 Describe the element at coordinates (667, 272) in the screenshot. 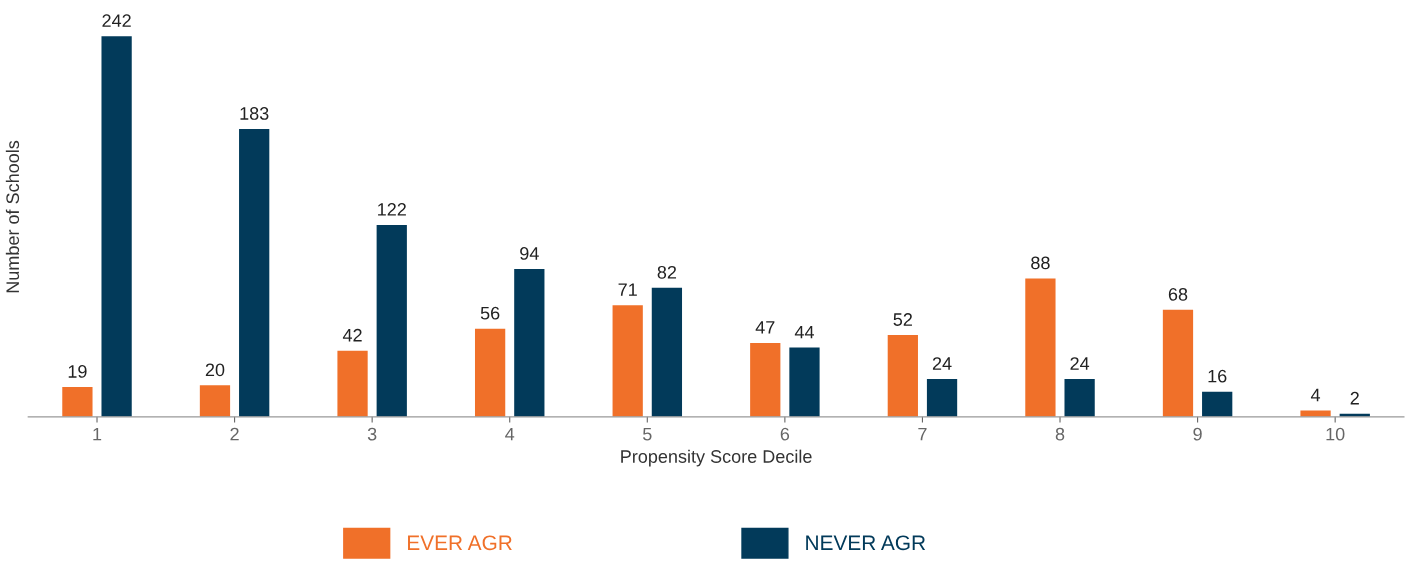

I see `data-label: 82` at that location.